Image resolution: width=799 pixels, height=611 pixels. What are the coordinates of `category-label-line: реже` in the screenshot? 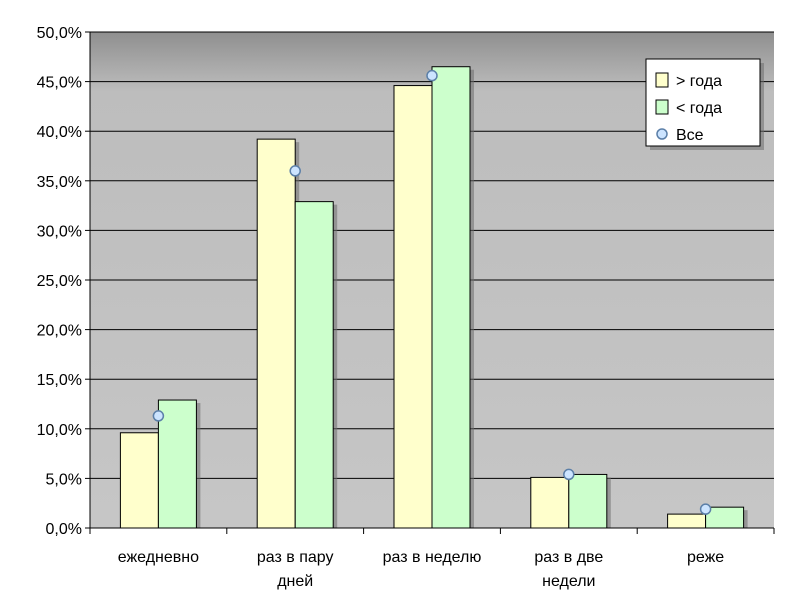 It's located at (705, 557).